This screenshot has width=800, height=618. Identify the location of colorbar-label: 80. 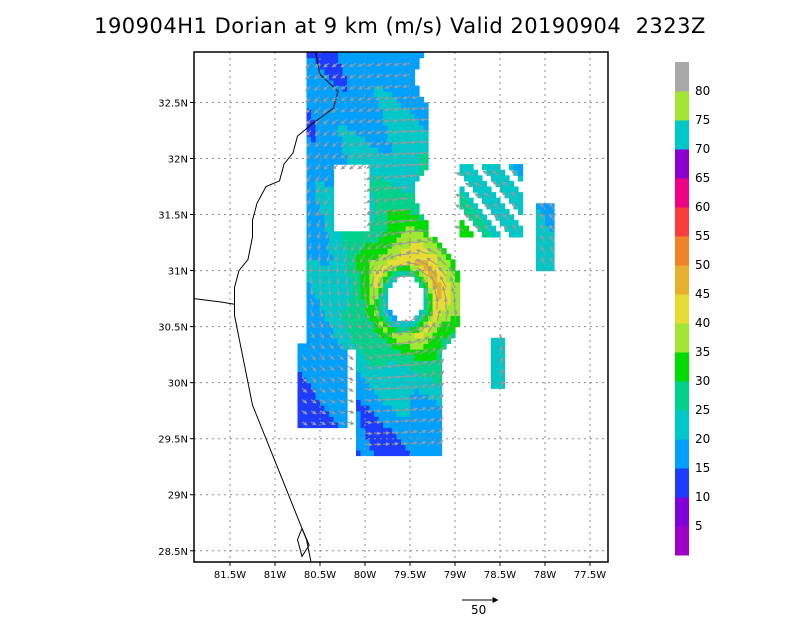
(702, 91).